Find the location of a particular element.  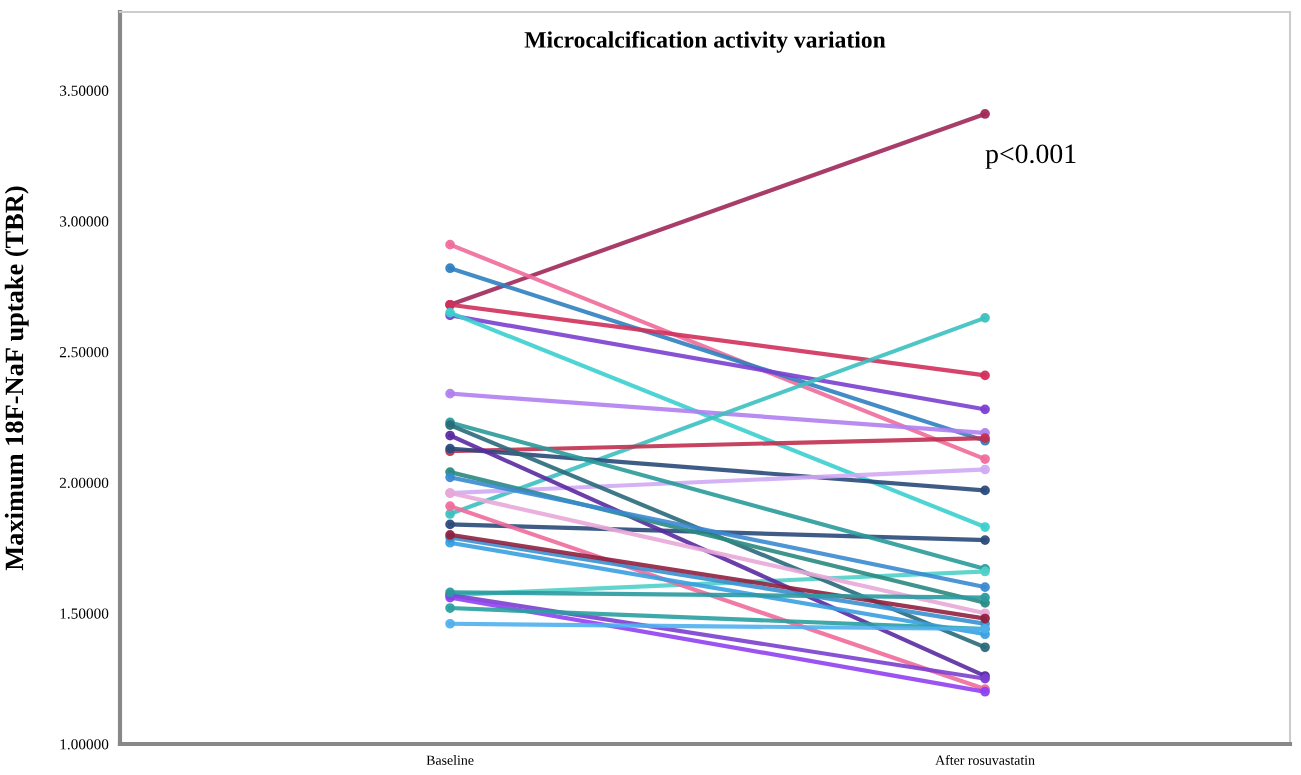

y-tick-label: 1.50000 is located at coordinates (84, 613).